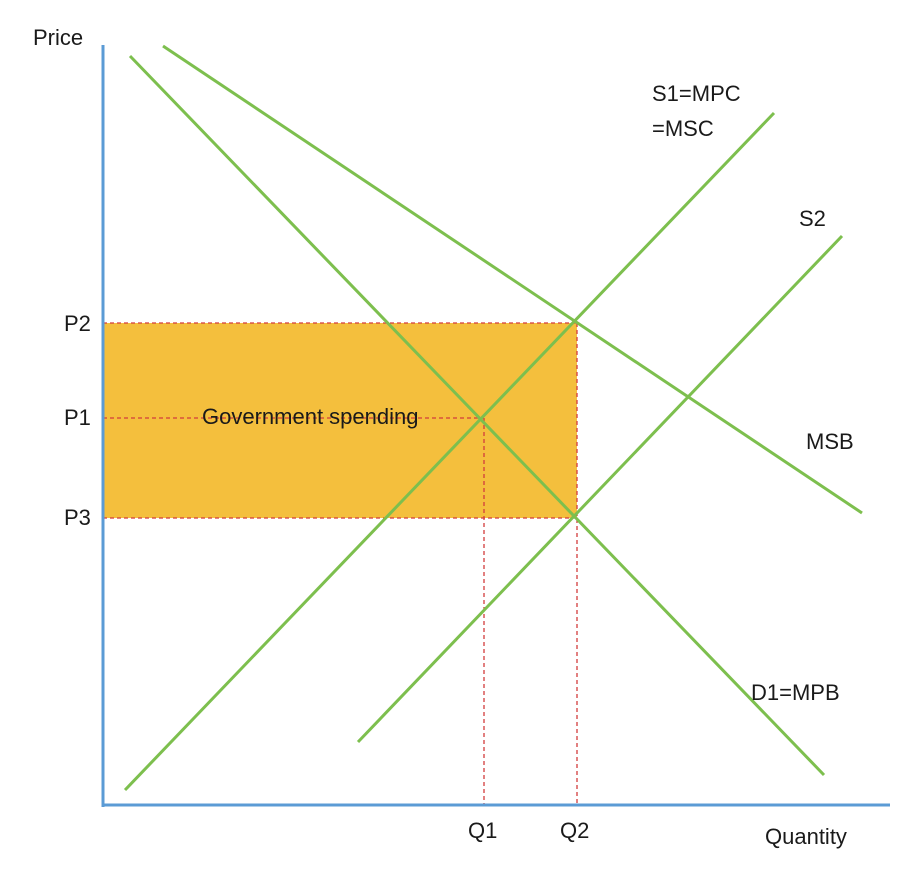 The width and height of the screenshot is (920, 888). What do you see at coordinates (310, 416) in the screenshot?
I see `government-spending-label: Government spending` at bounding box center [310, 416].